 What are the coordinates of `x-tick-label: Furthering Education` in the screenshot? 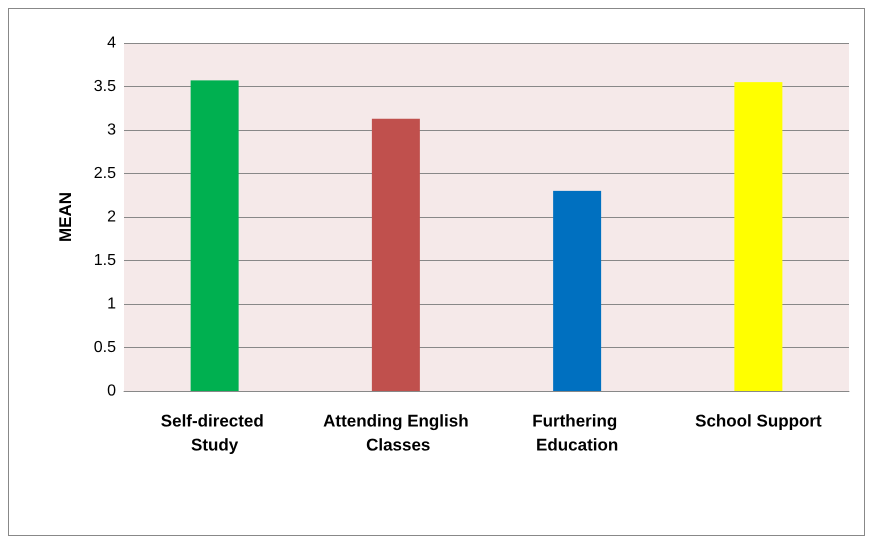 It's located at (577, 433).